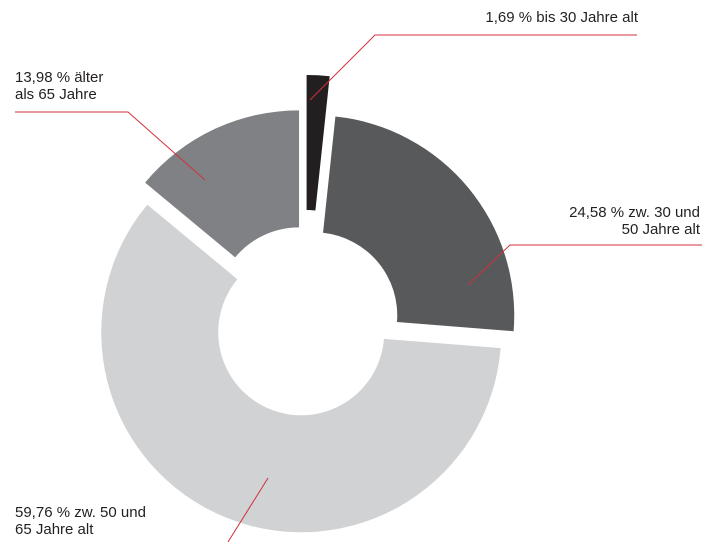  What do you see at coordinates (634, 212) in the screenshot?
I see `data-label: 24,58 % zw. 30 und` at bounding box center [634, 212].